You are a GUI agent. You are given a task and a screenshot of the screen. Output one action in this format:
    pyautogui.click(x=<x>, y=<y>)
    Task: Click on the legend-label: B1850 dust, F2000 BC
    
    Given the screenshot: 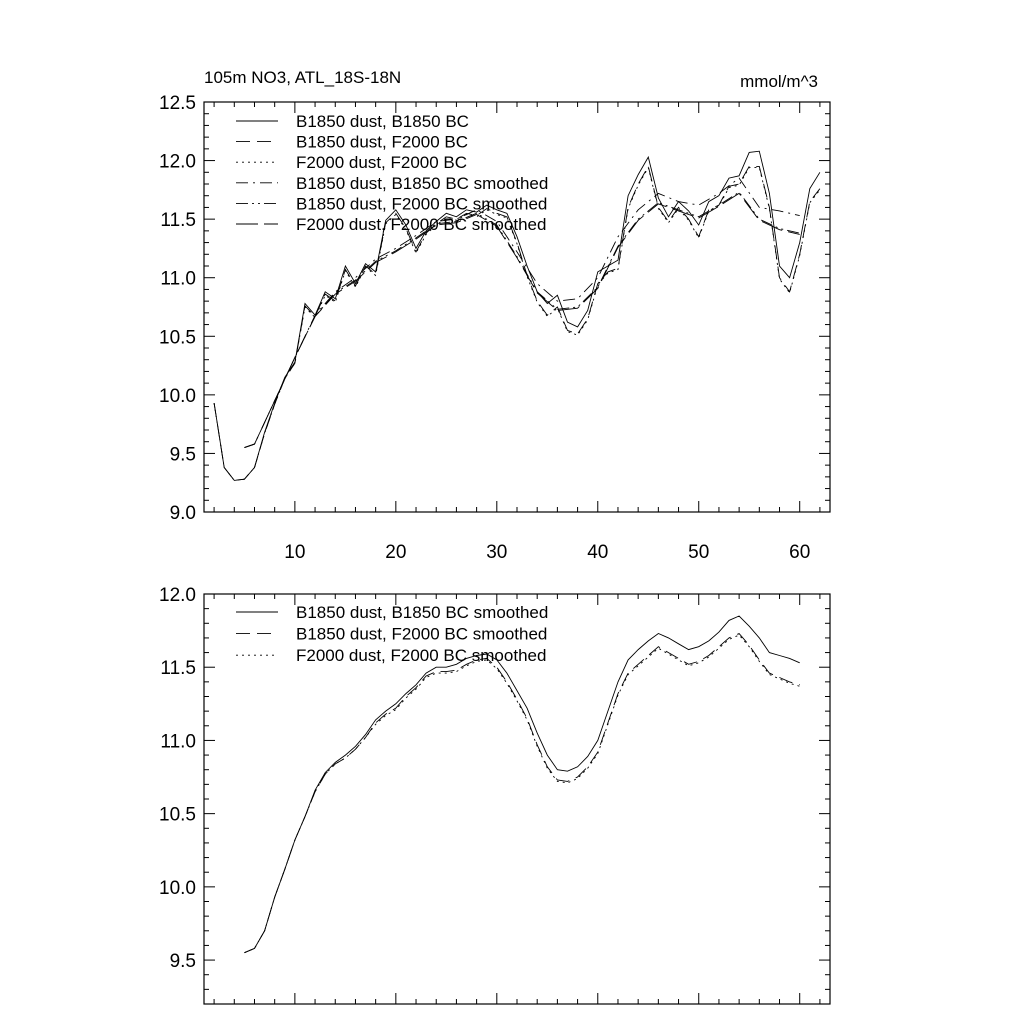 What is the action you would take?
    pyautogui.click(x=382, y=142)
    